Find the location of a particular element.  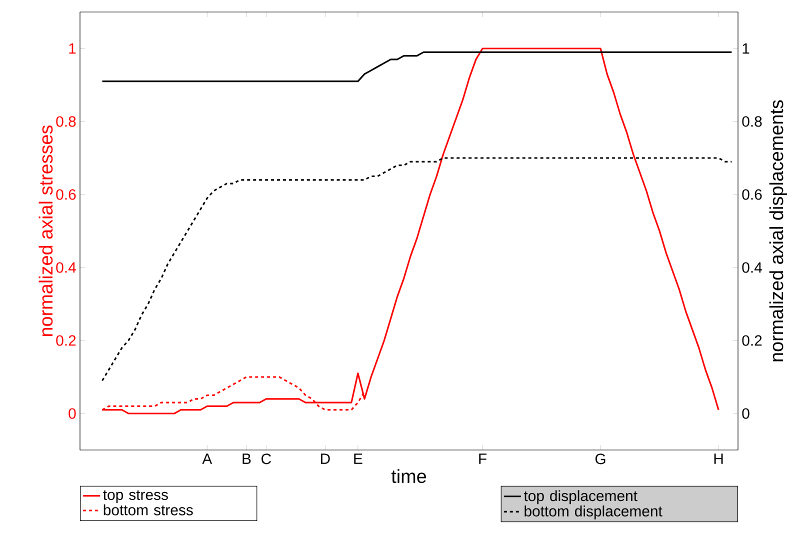

x-tick-label: F is located at coordinates (482, 459).